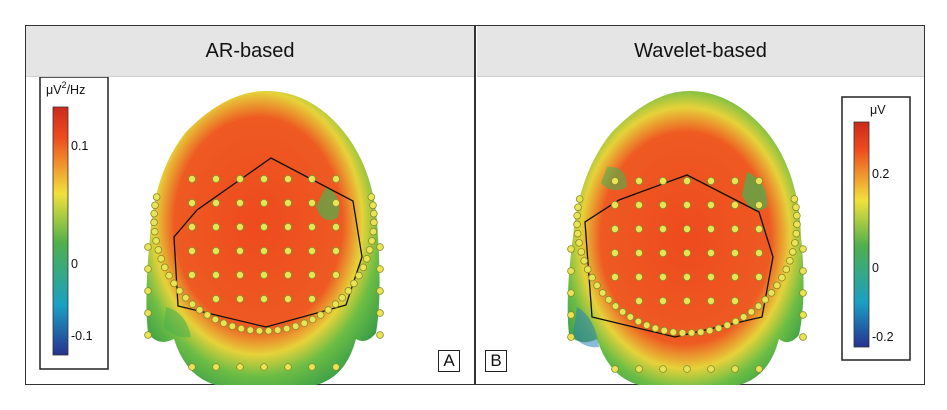  I want to click on roi-outline-b, so click(679, 256).